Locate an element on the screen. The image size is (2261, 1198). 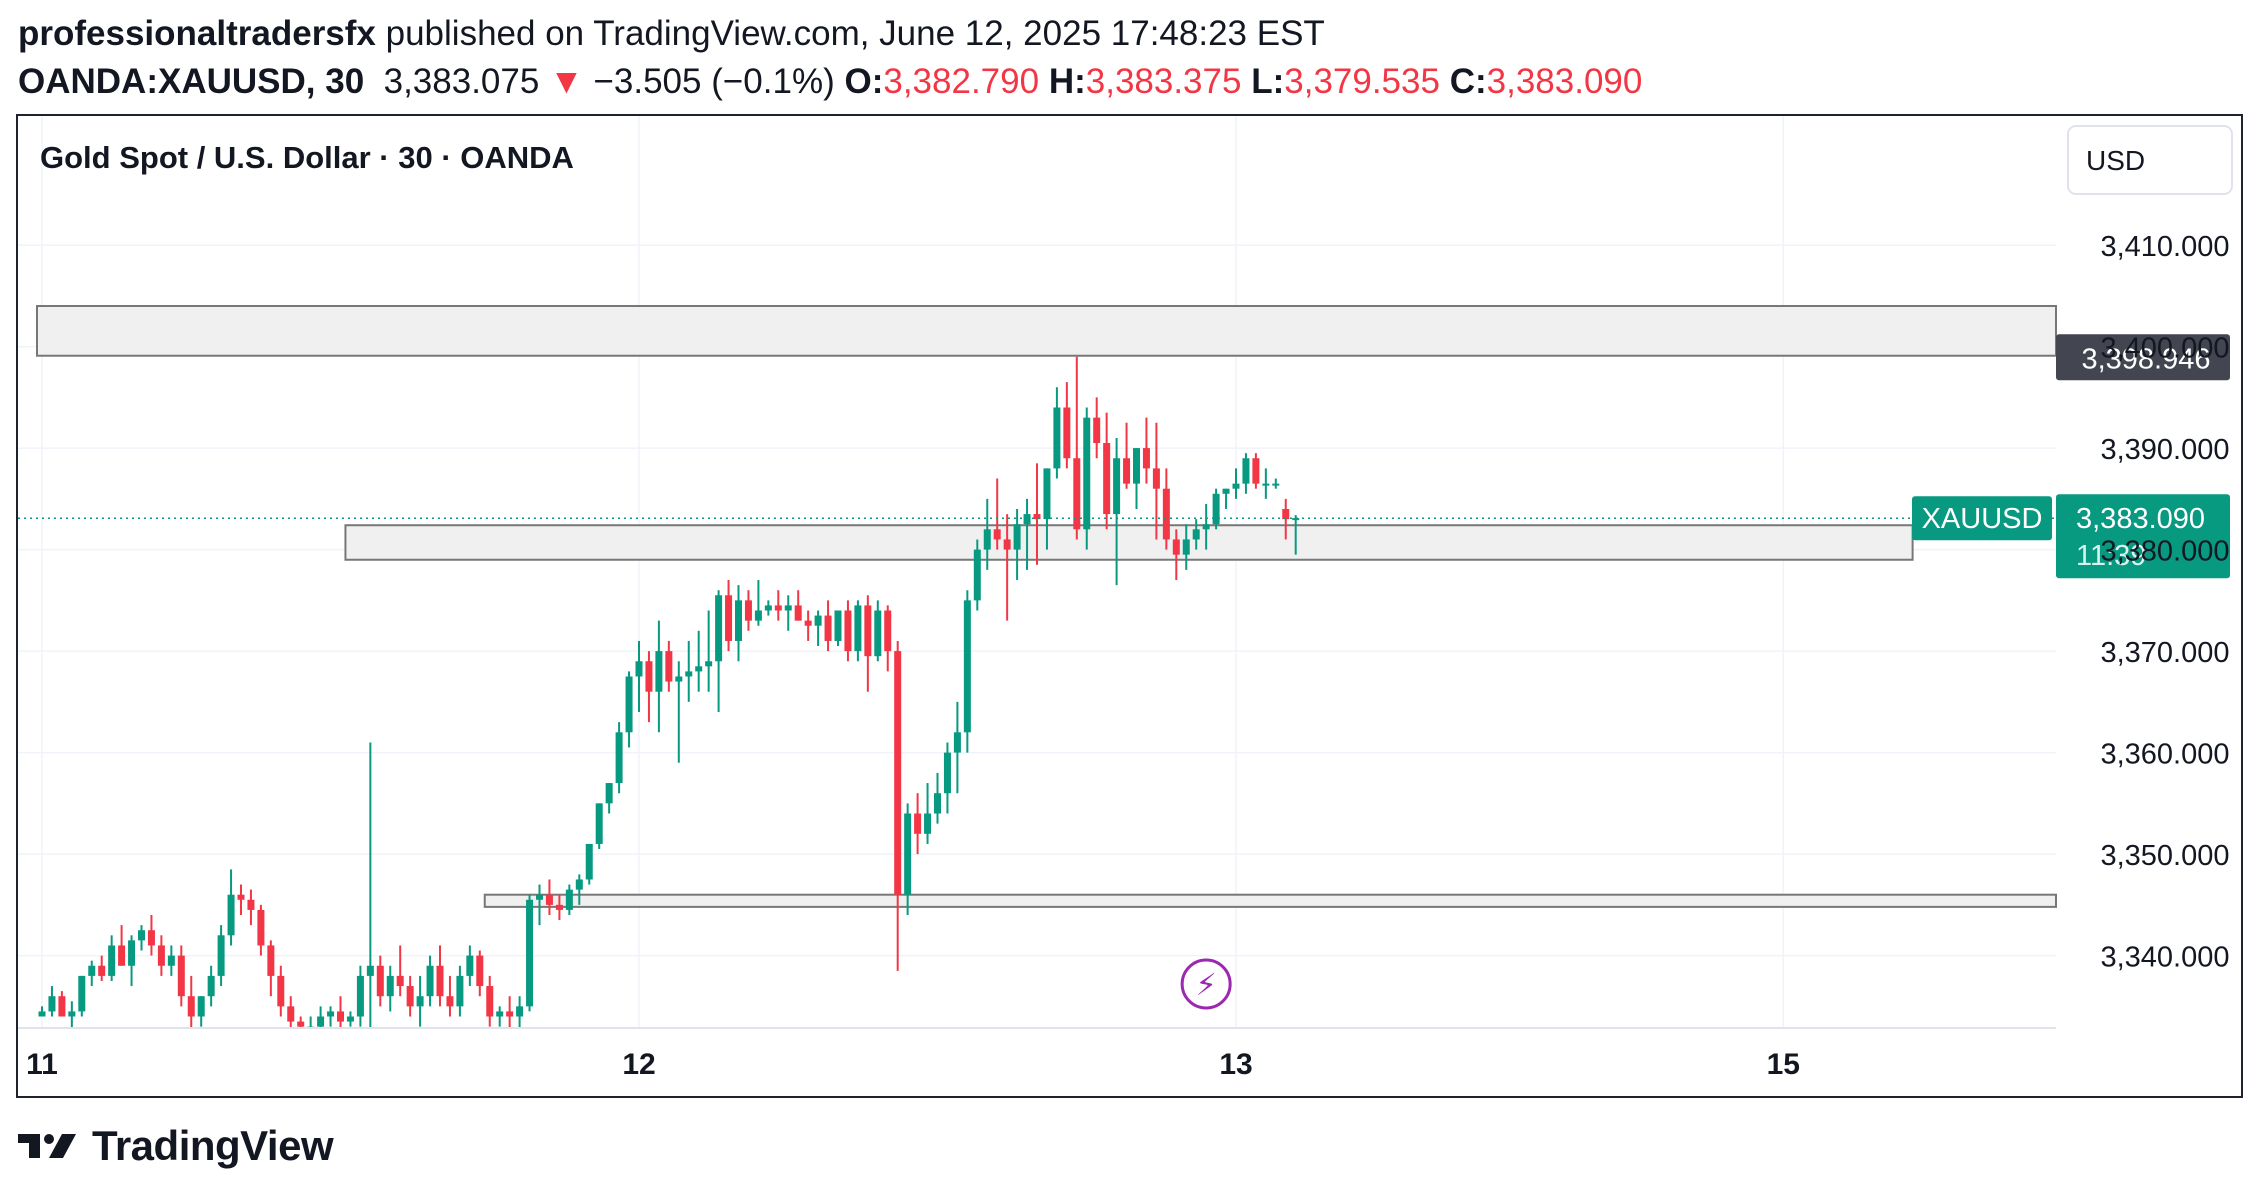
symbol-tag is located at coordinates (1982, 518).